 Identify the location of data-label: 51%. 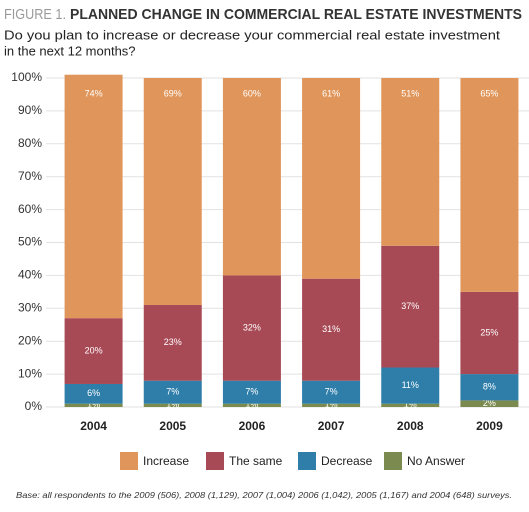
(410, 93).